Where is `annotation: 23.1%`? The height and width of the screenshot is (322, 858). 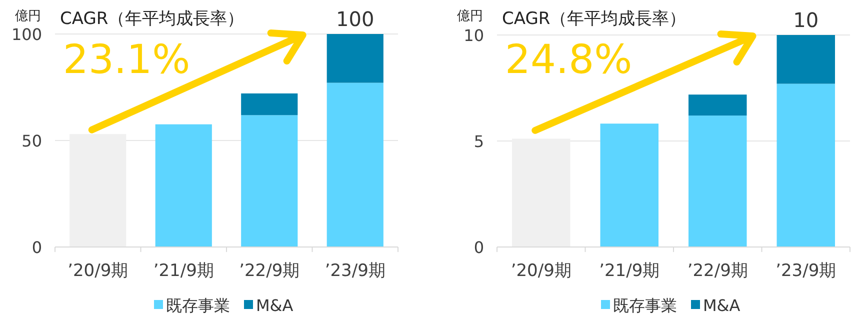
annotation: 23.1% is located at coordinates (126, 60).